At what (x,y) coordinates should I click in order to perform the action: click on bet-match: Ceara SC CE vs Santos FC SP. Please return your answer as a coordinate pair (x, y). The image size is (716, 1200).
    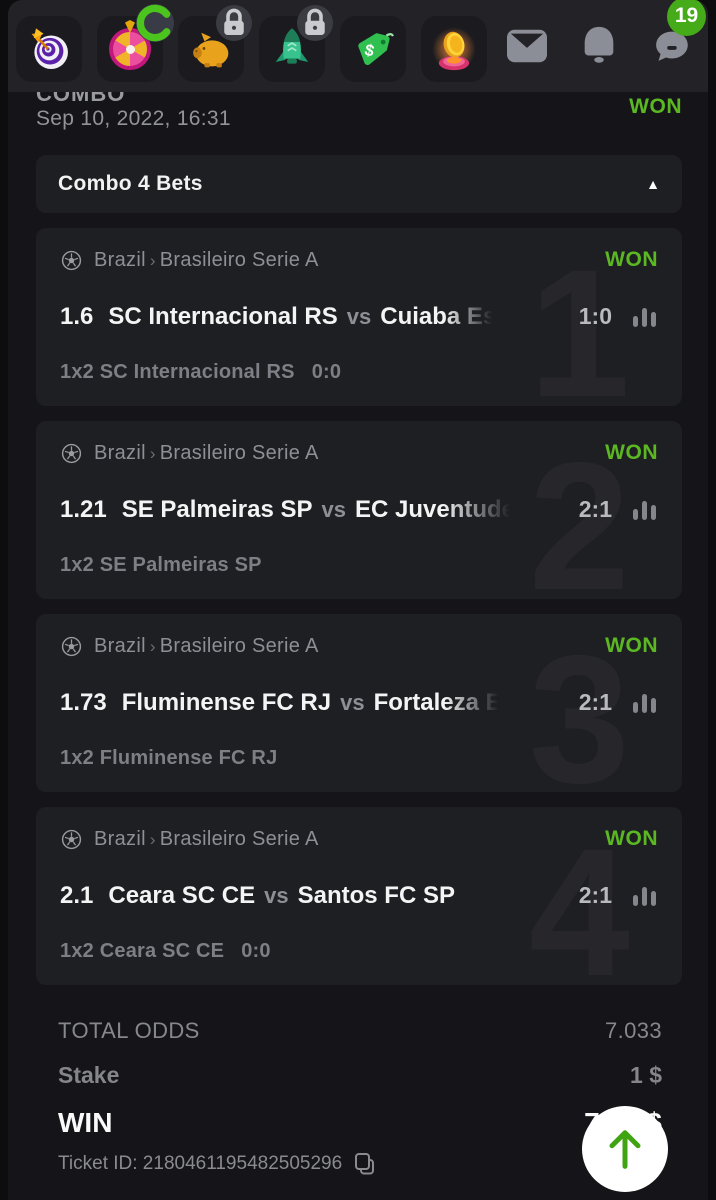
    Looking at the image, I should click on (281, 895).